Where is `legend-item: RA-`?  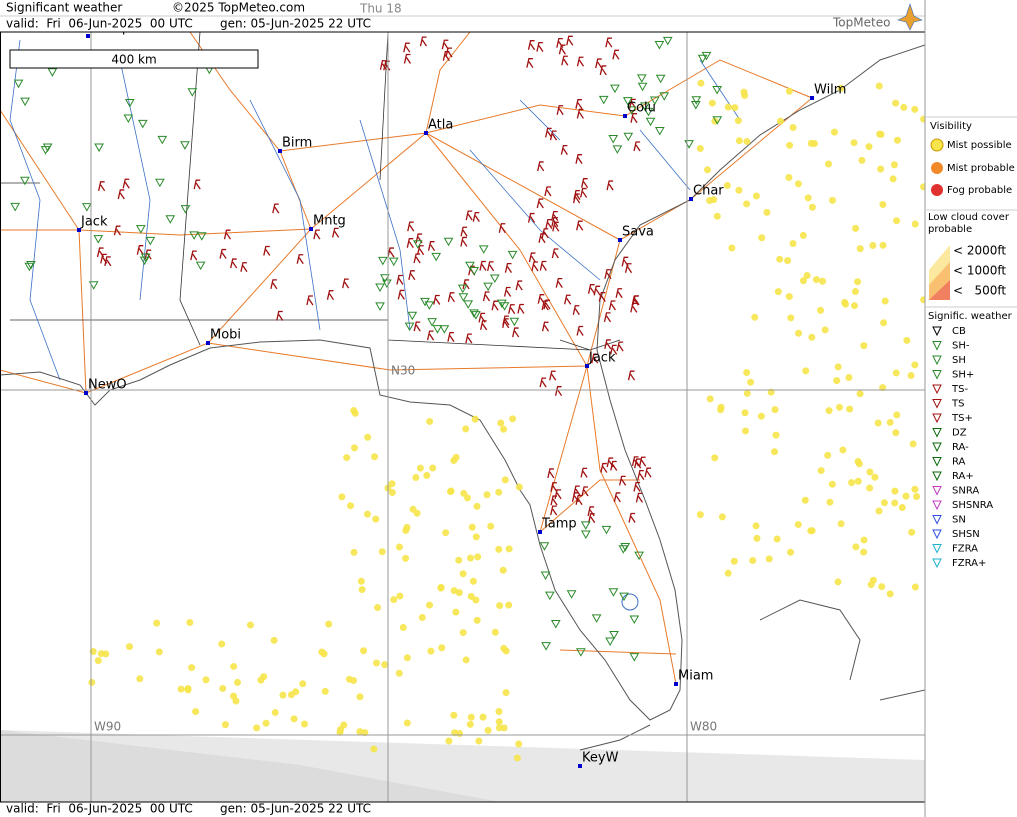 legend-item: RA- is located at coordinates (960, 447).